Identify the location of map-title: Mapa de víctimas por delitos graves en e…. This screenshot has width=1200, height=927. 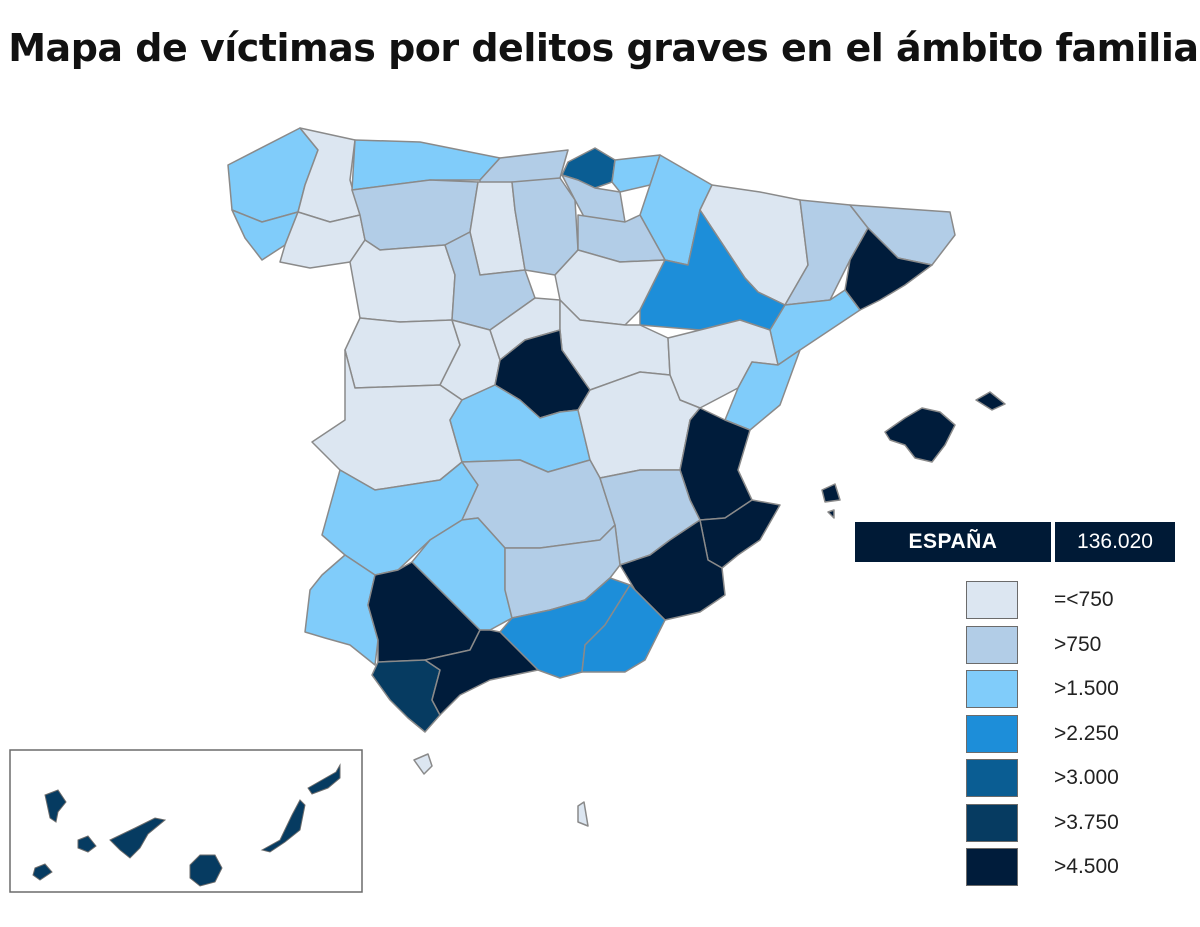
(604, 48).